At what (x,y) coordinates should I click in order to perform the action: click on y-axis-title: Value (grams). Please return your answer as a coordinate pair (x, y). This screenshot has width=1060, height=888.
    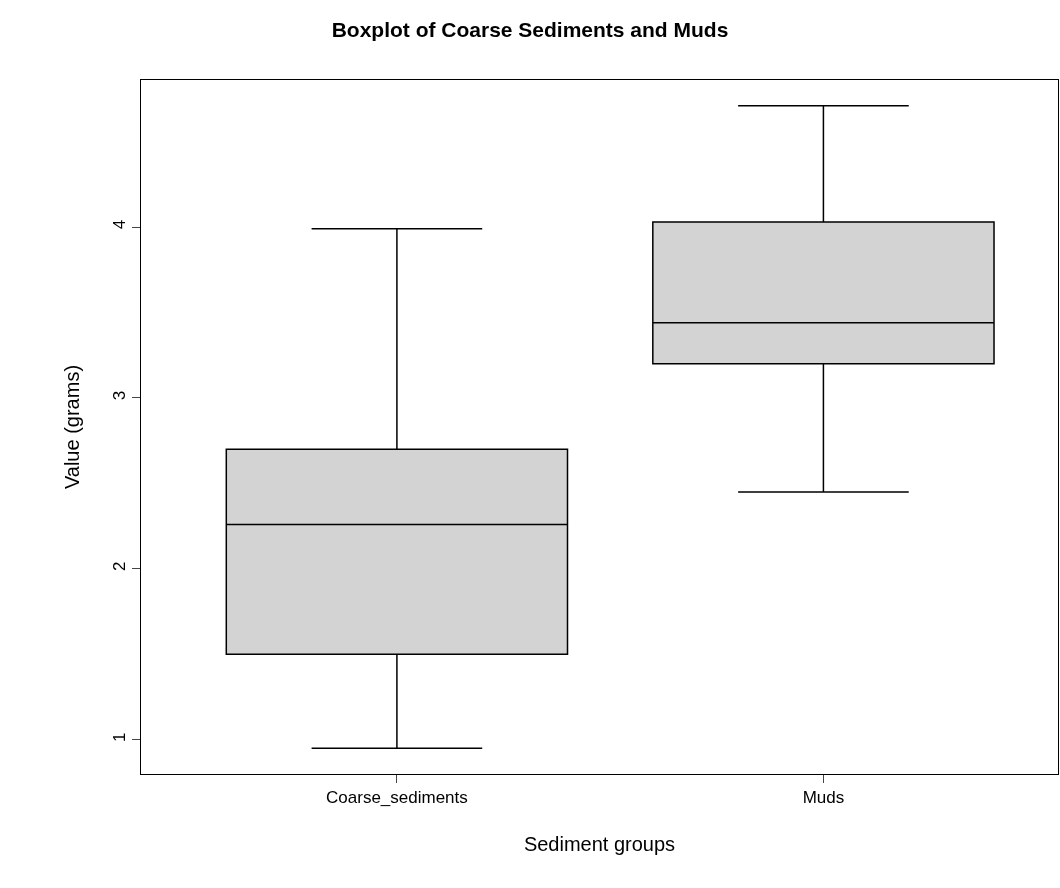
    Looking at the image, I should click on (71, 427).